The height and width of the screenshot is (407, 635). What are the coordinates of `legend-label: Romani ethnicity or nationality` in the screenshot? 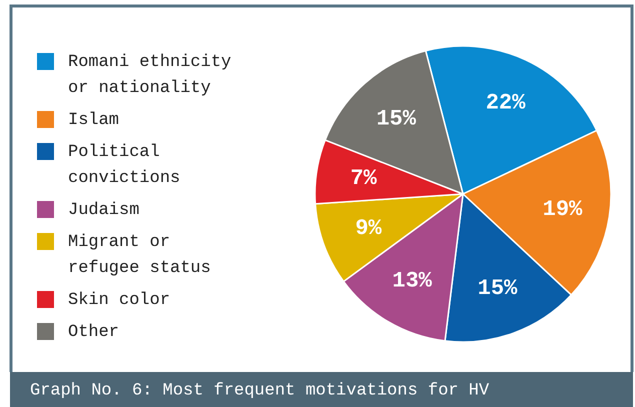 It's located at (150, 75).